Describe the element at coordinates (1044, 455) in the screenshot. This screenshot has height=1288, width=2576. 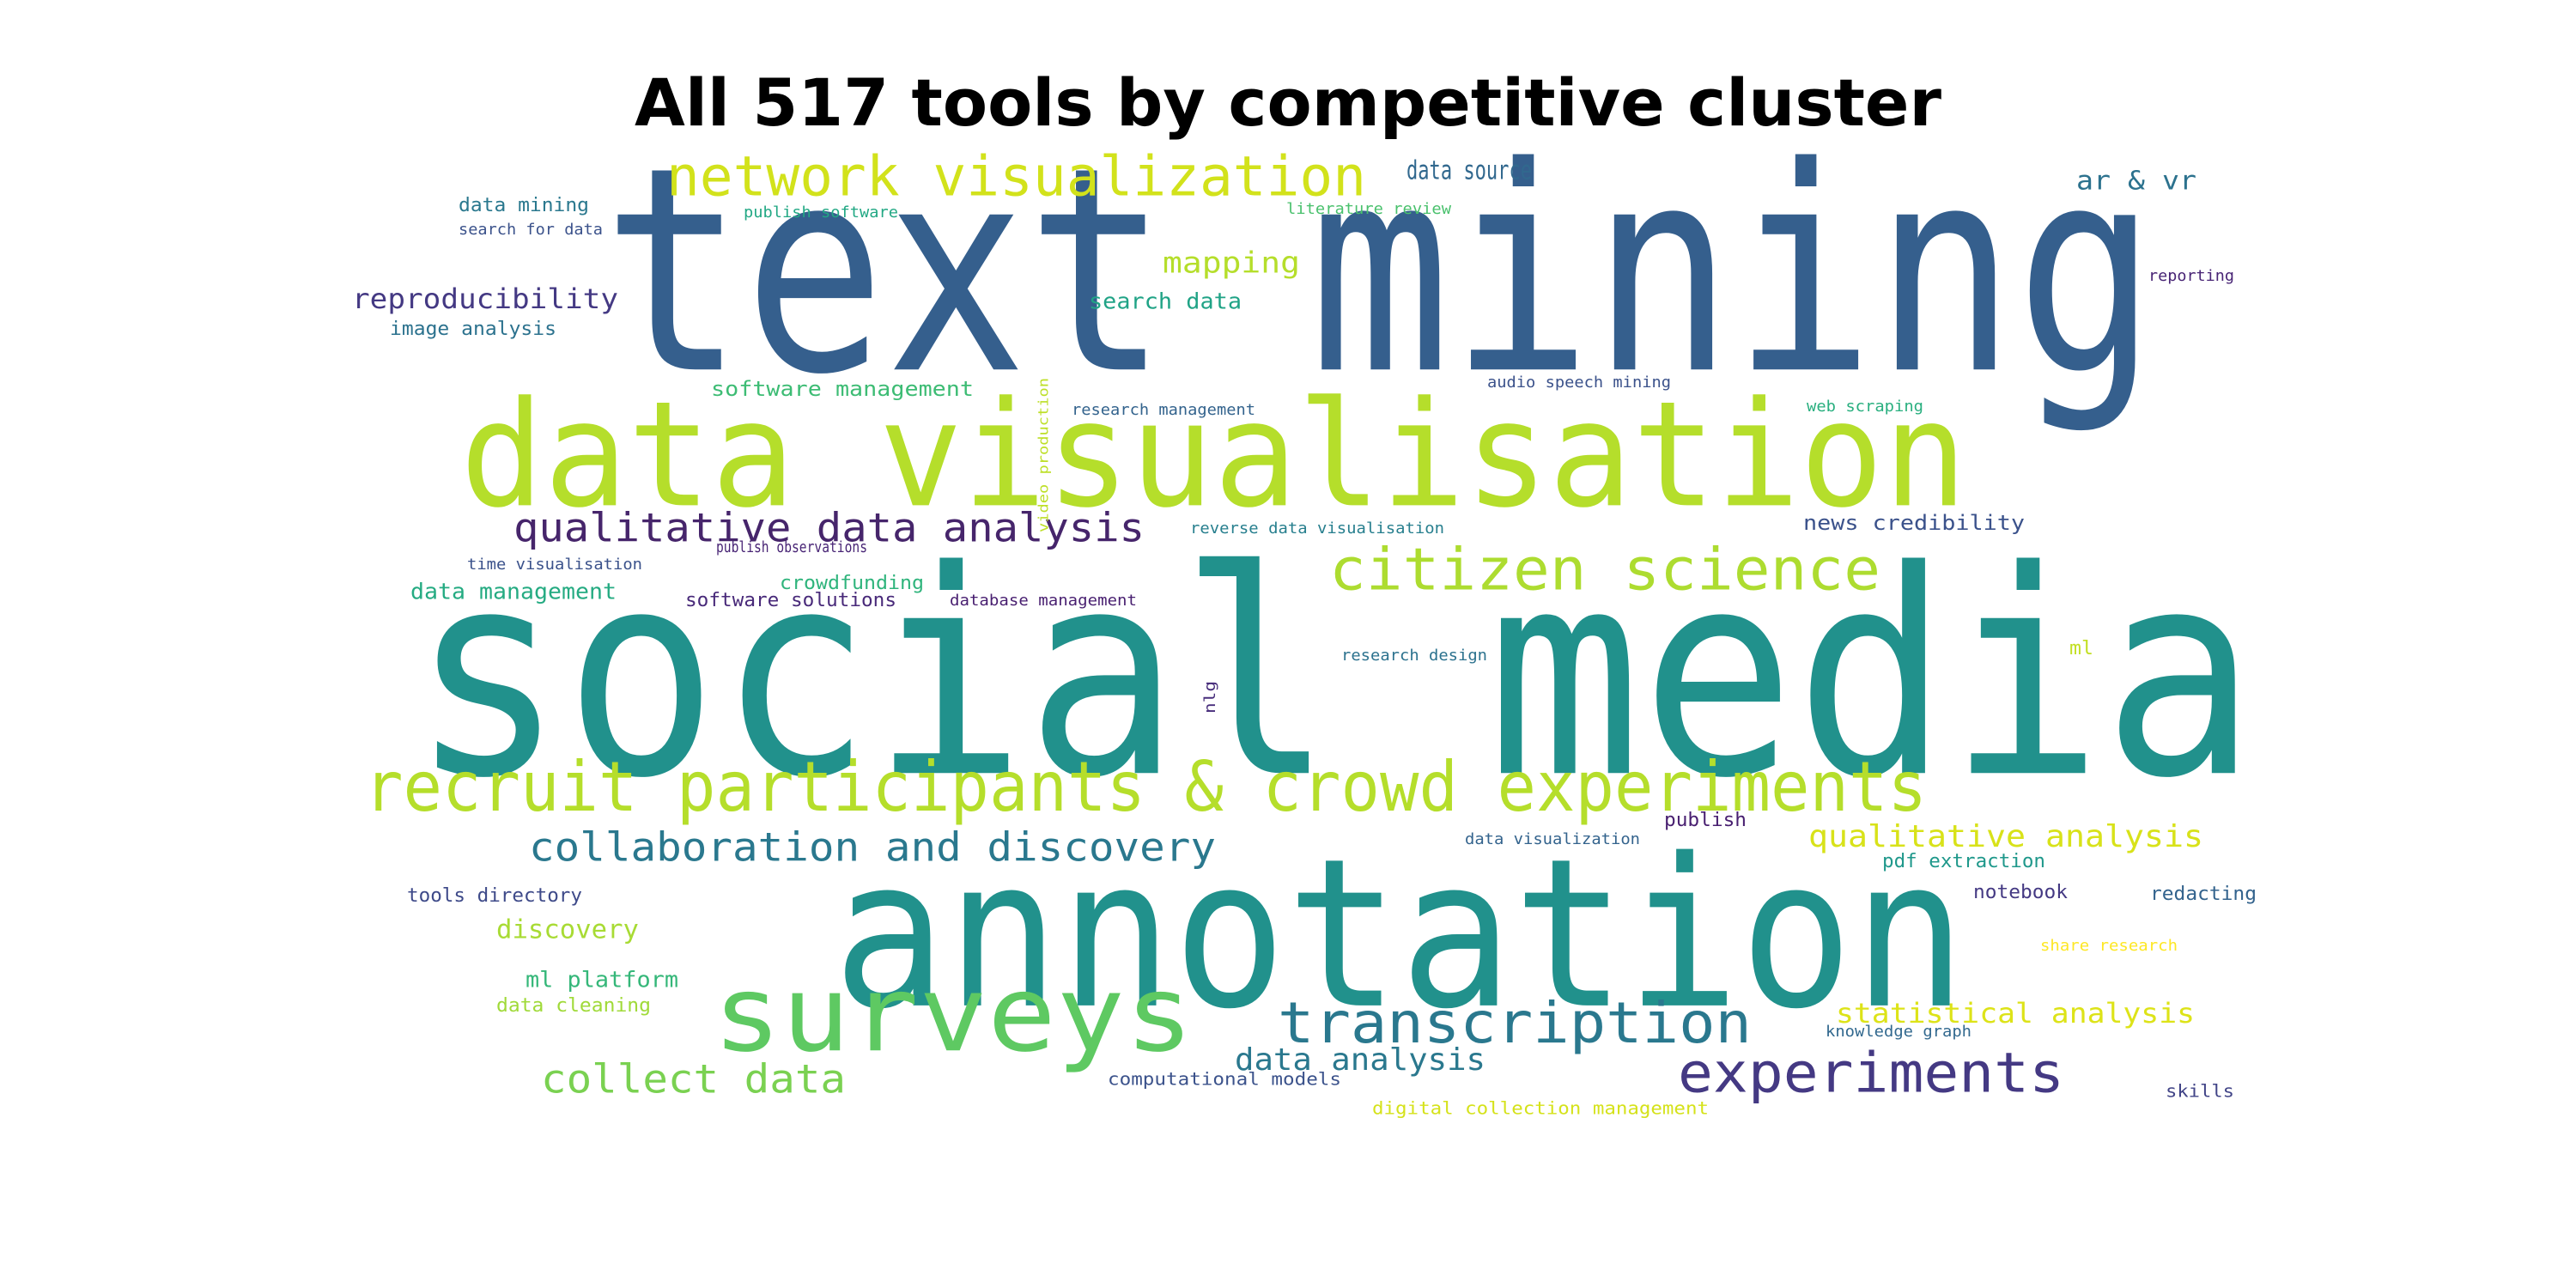
I see `word-video-production: video production` at that location.